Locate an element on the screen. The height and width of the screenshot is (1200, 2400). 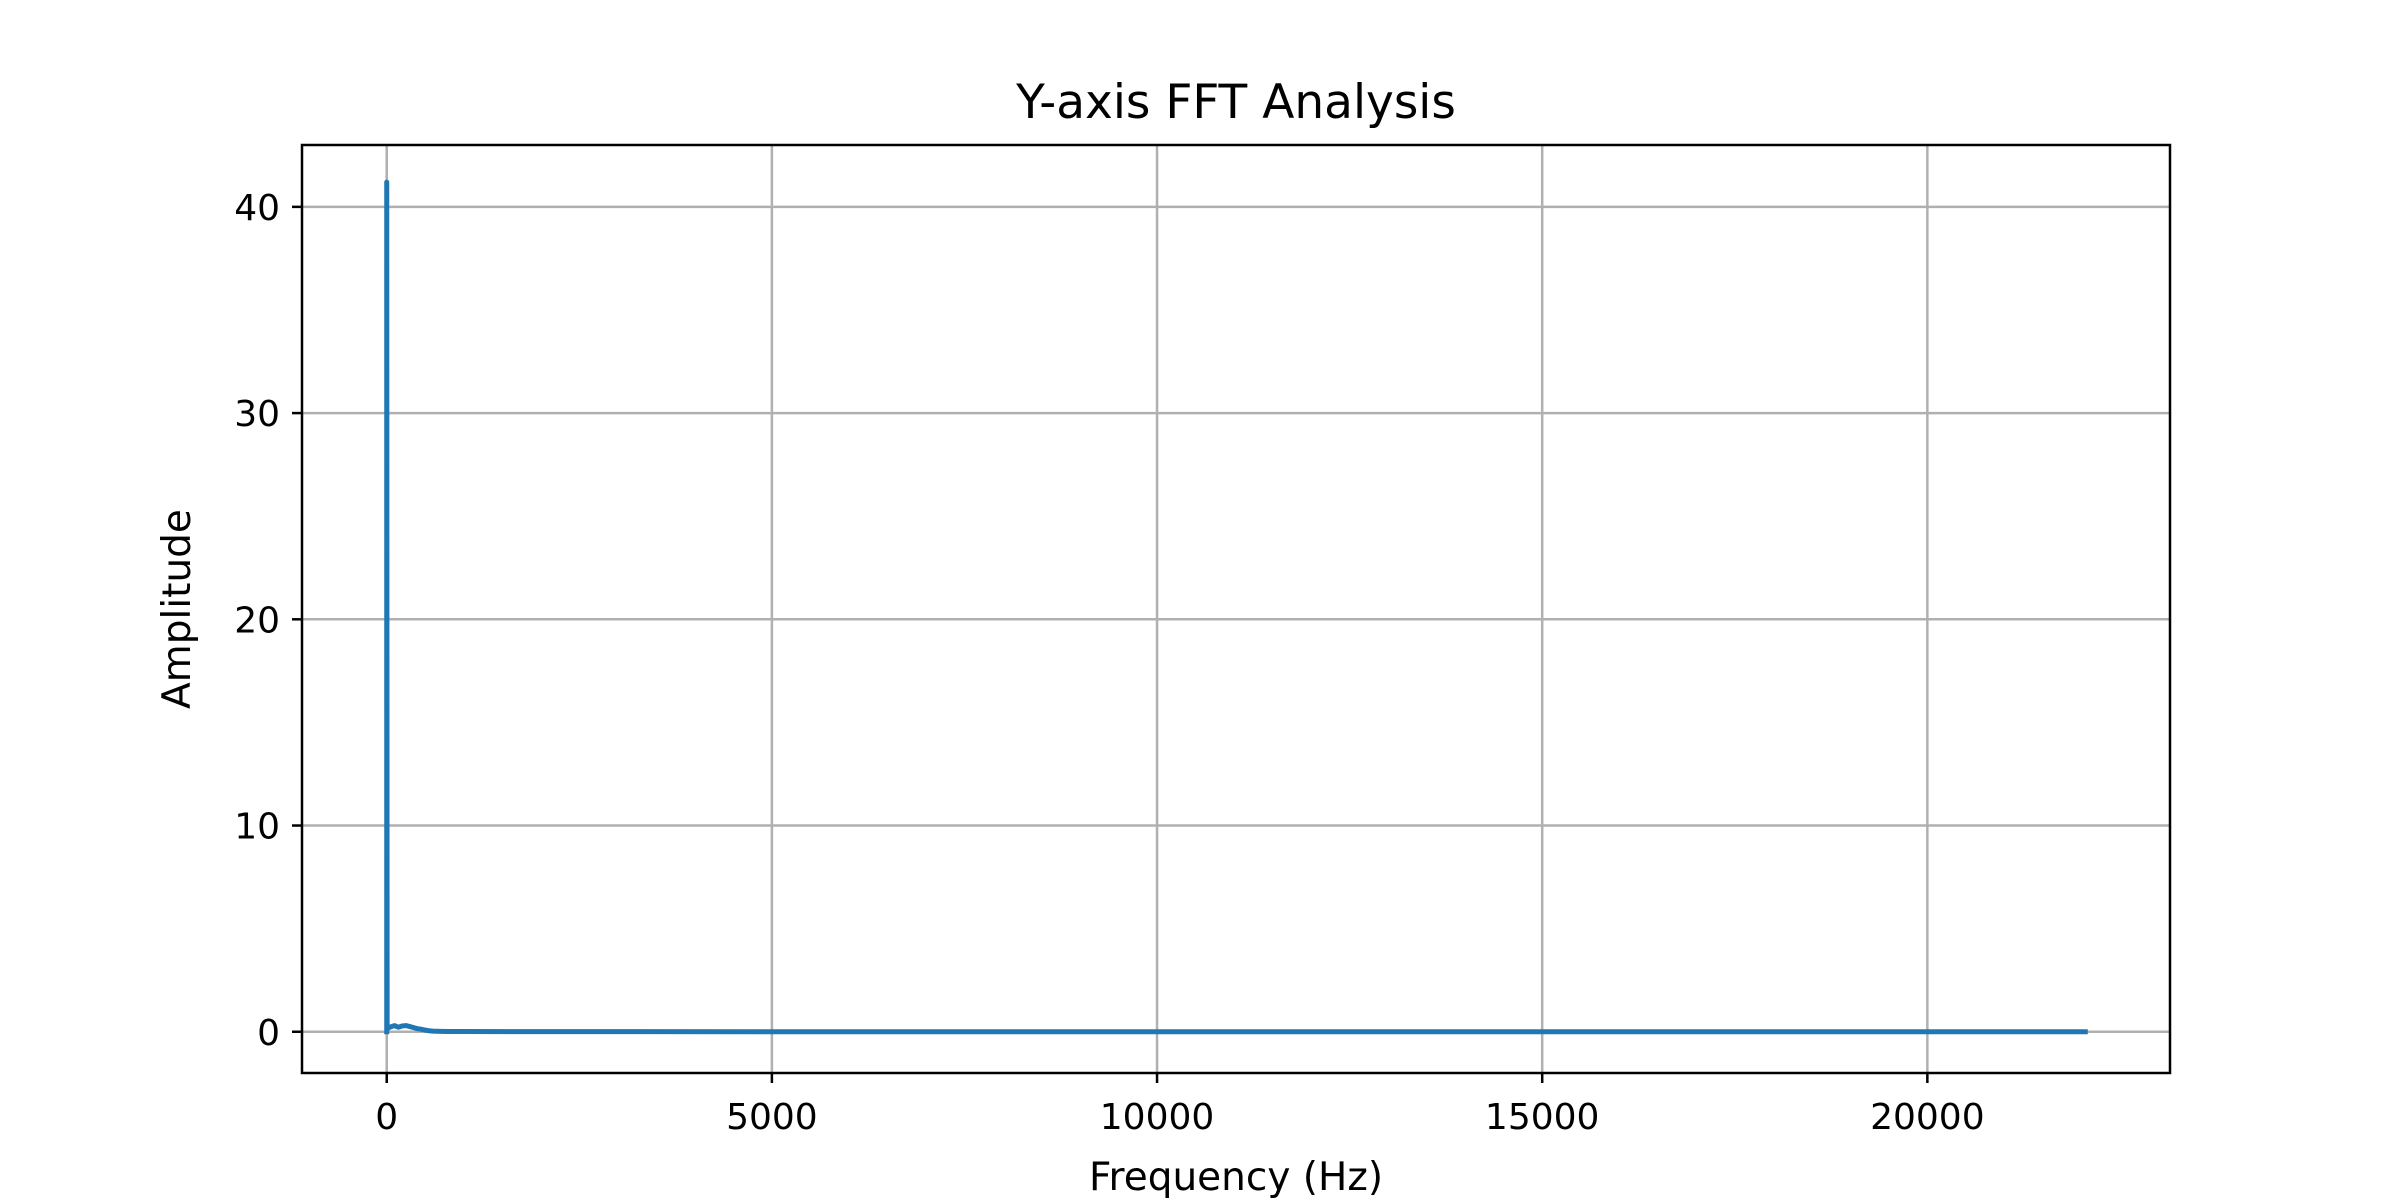
y-axis-label: Amplitude is located at coordinates (177, 609).